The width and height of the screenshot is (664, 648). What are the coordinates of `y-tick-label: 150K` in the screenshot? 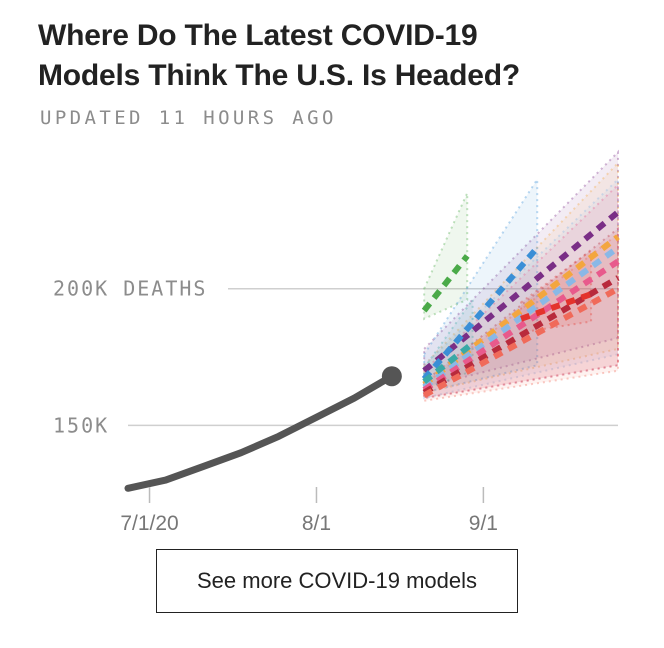 It's located at (81, 425).